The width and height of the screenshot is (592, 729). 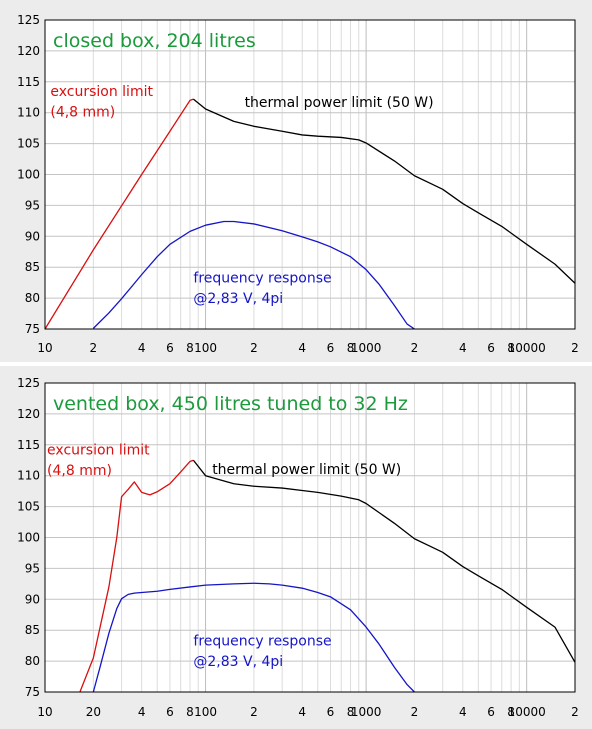 I want to click on chart-title: closed box, 204 litres, so click(x=154, y=41).